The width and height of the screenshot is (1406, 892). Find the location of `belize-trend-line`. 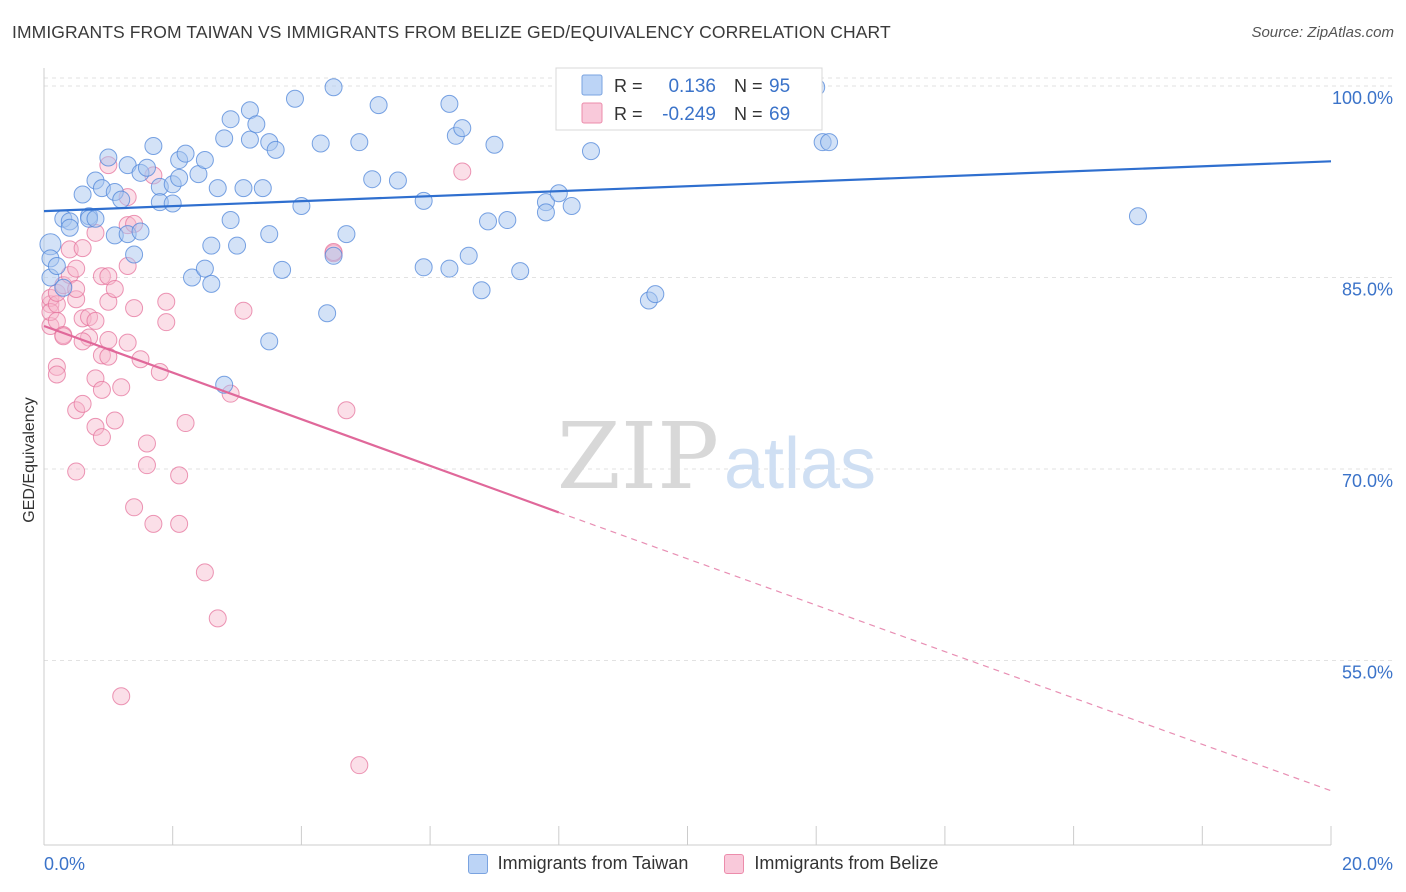

belize-trend-line is located at coordinates (301, 419).